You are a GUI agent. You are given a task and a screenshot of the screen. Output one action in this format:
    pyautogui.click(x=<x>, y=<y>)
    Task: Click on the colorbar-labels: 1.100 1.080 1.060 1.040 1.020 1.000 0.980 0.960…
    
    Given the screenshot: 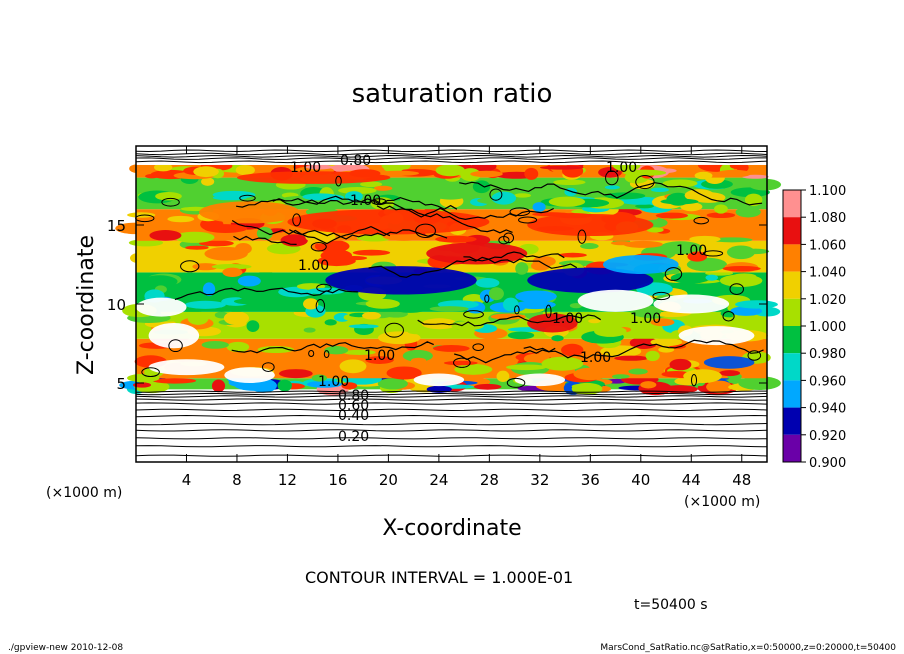 What is the action you would take?
    pyautogui.click(x=823, y=327)
    